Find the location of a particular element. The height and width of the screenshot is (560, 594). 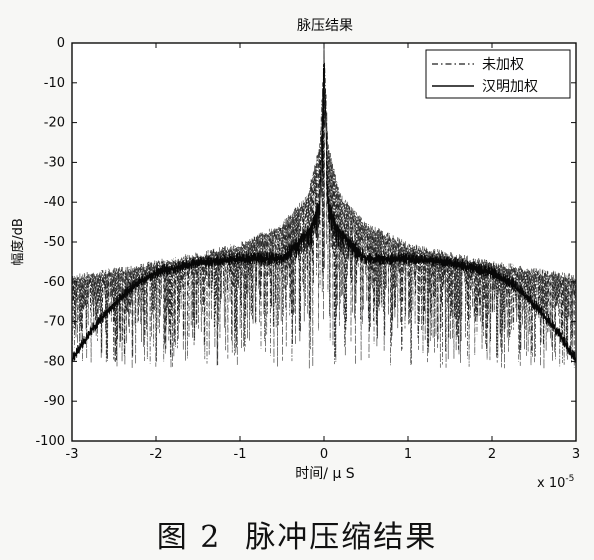

x-tick-label: 1 is located at coordinates (408, 454).